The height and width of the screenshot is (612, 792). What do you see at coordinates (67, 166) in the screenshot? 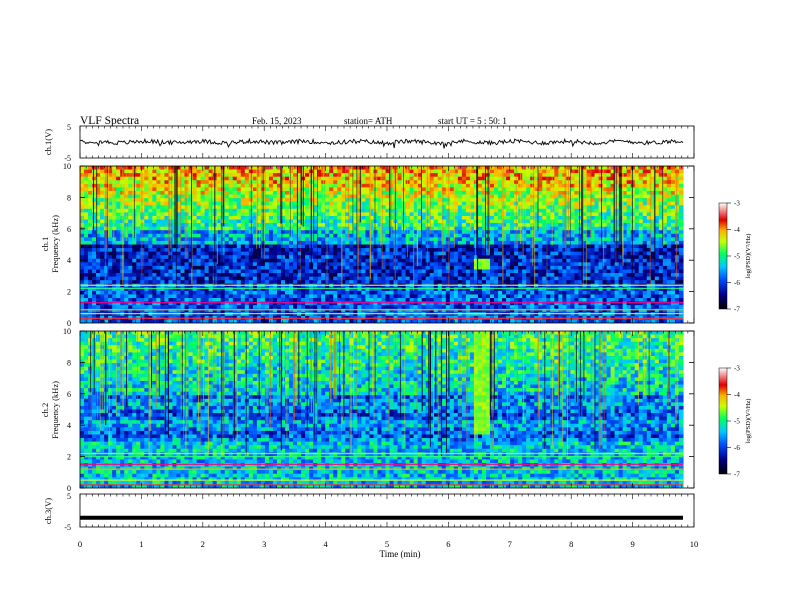
I see `ch1-spectrogram-ytick-10: 10` at bounding box center [67, 166].